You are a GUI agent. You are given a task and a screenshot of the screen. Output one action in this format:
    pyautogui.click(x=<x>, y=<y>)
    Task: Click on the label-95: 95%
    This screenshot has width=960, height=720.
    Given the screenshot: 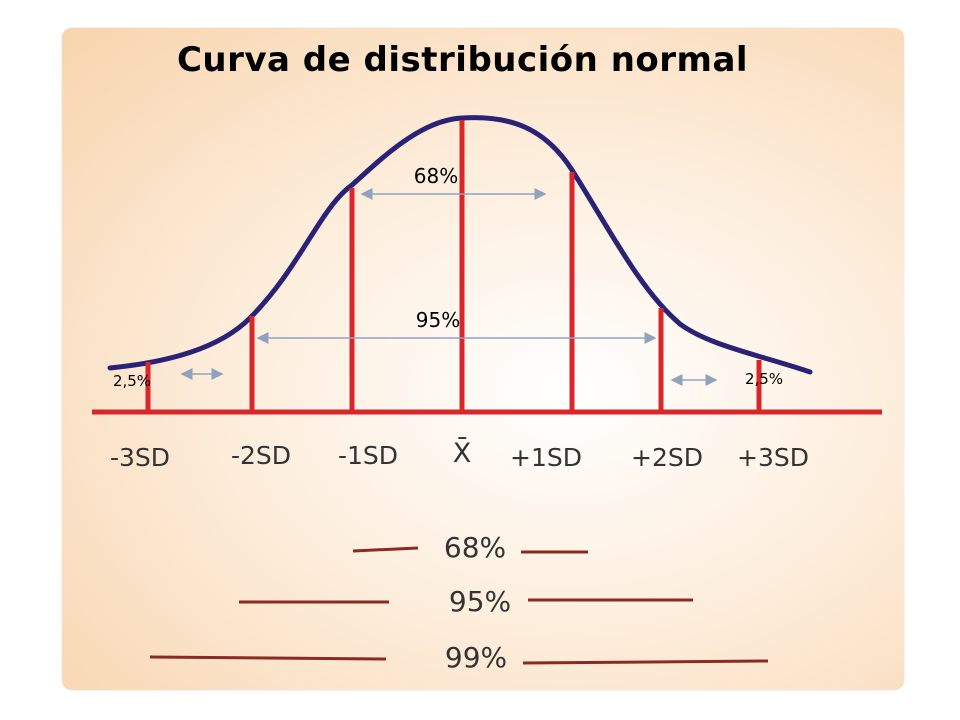 What is the action you would take?
    pyautogui.click(x=438, y=320)
    